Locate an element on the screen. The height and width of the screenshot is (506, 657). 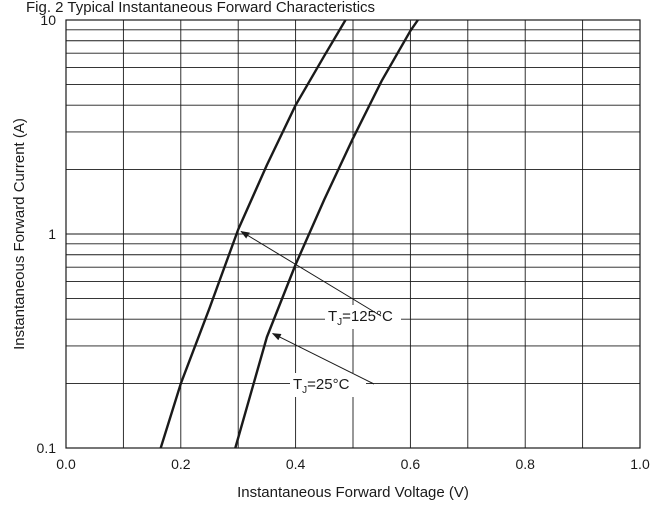
annotation-label: TJ=125°C is located at coordinates (360, 318).